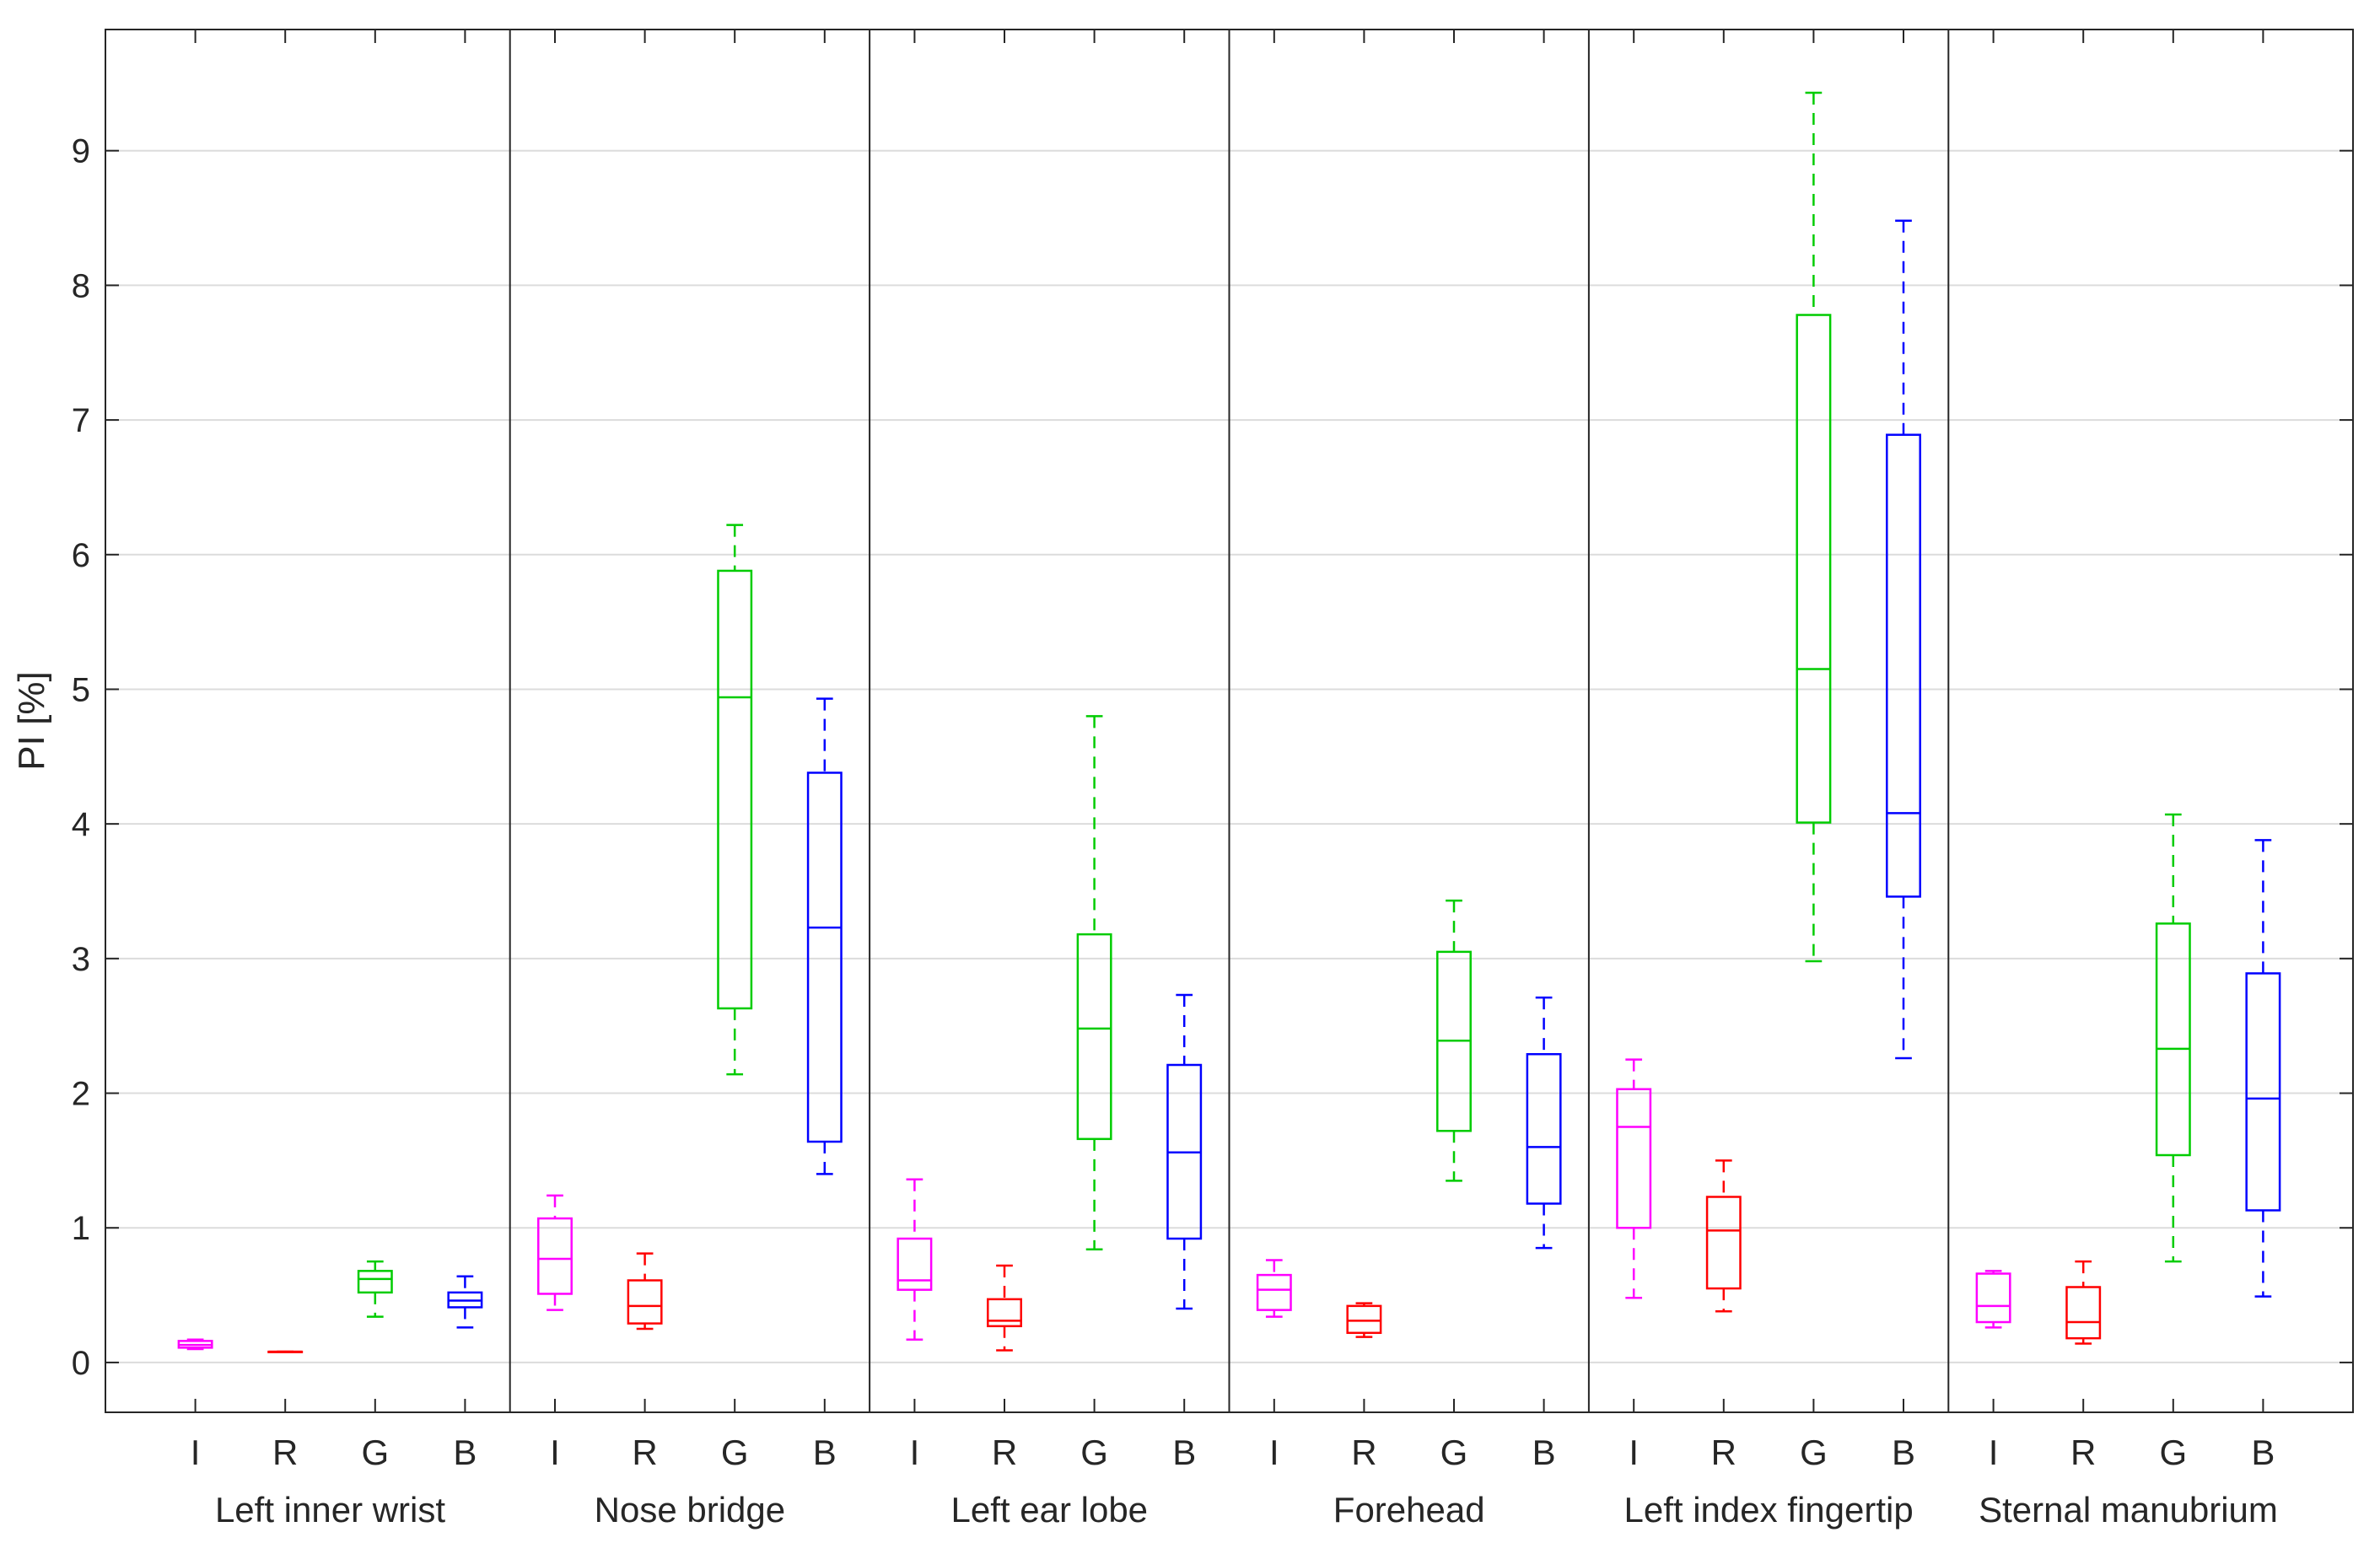 The image size is (2380, 1543). I want to click on y-tick-labels: 0 1 2 3 4 5 6 7 8 9, so click(81, 758).